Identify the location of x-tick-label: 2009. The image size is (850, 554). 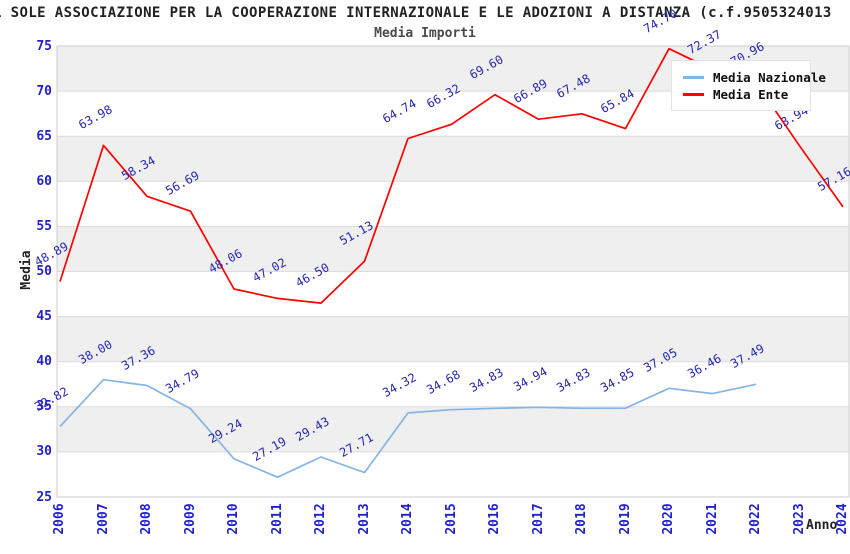
(190, 519).